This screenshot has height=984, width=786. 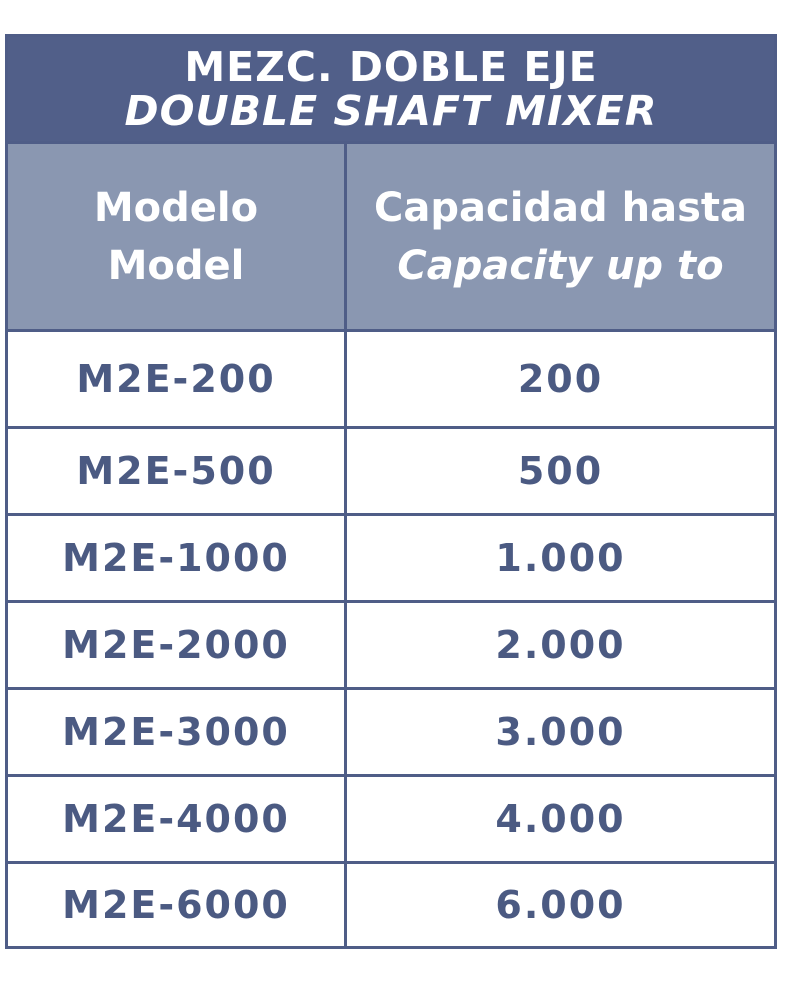 I want to click on model-cell: M2E-1000, so click(x=176, y=558).